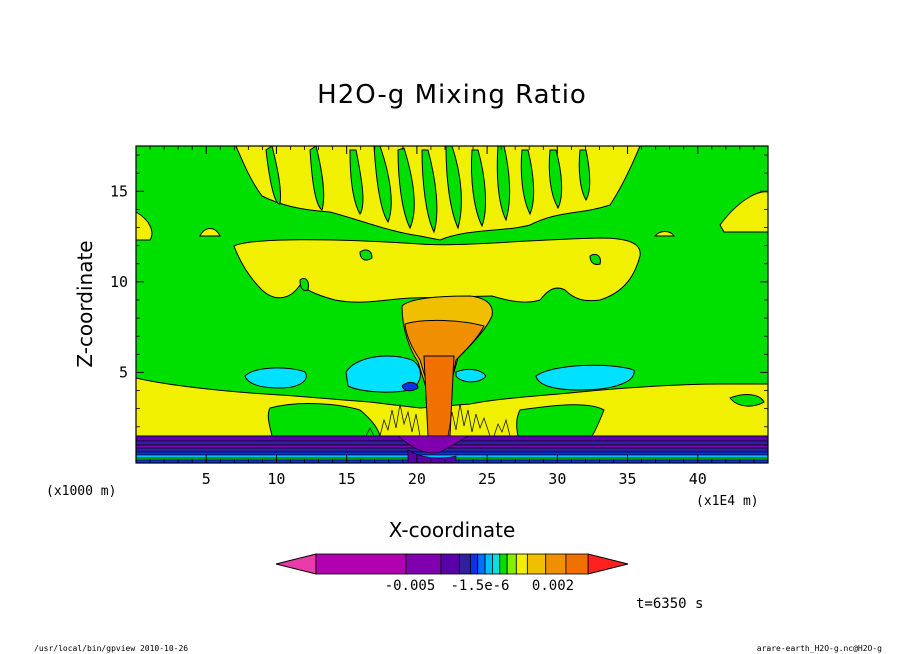 This screenshot has height=654, width=904. I want to click on y-tick-label: 15, so click(119, 191).